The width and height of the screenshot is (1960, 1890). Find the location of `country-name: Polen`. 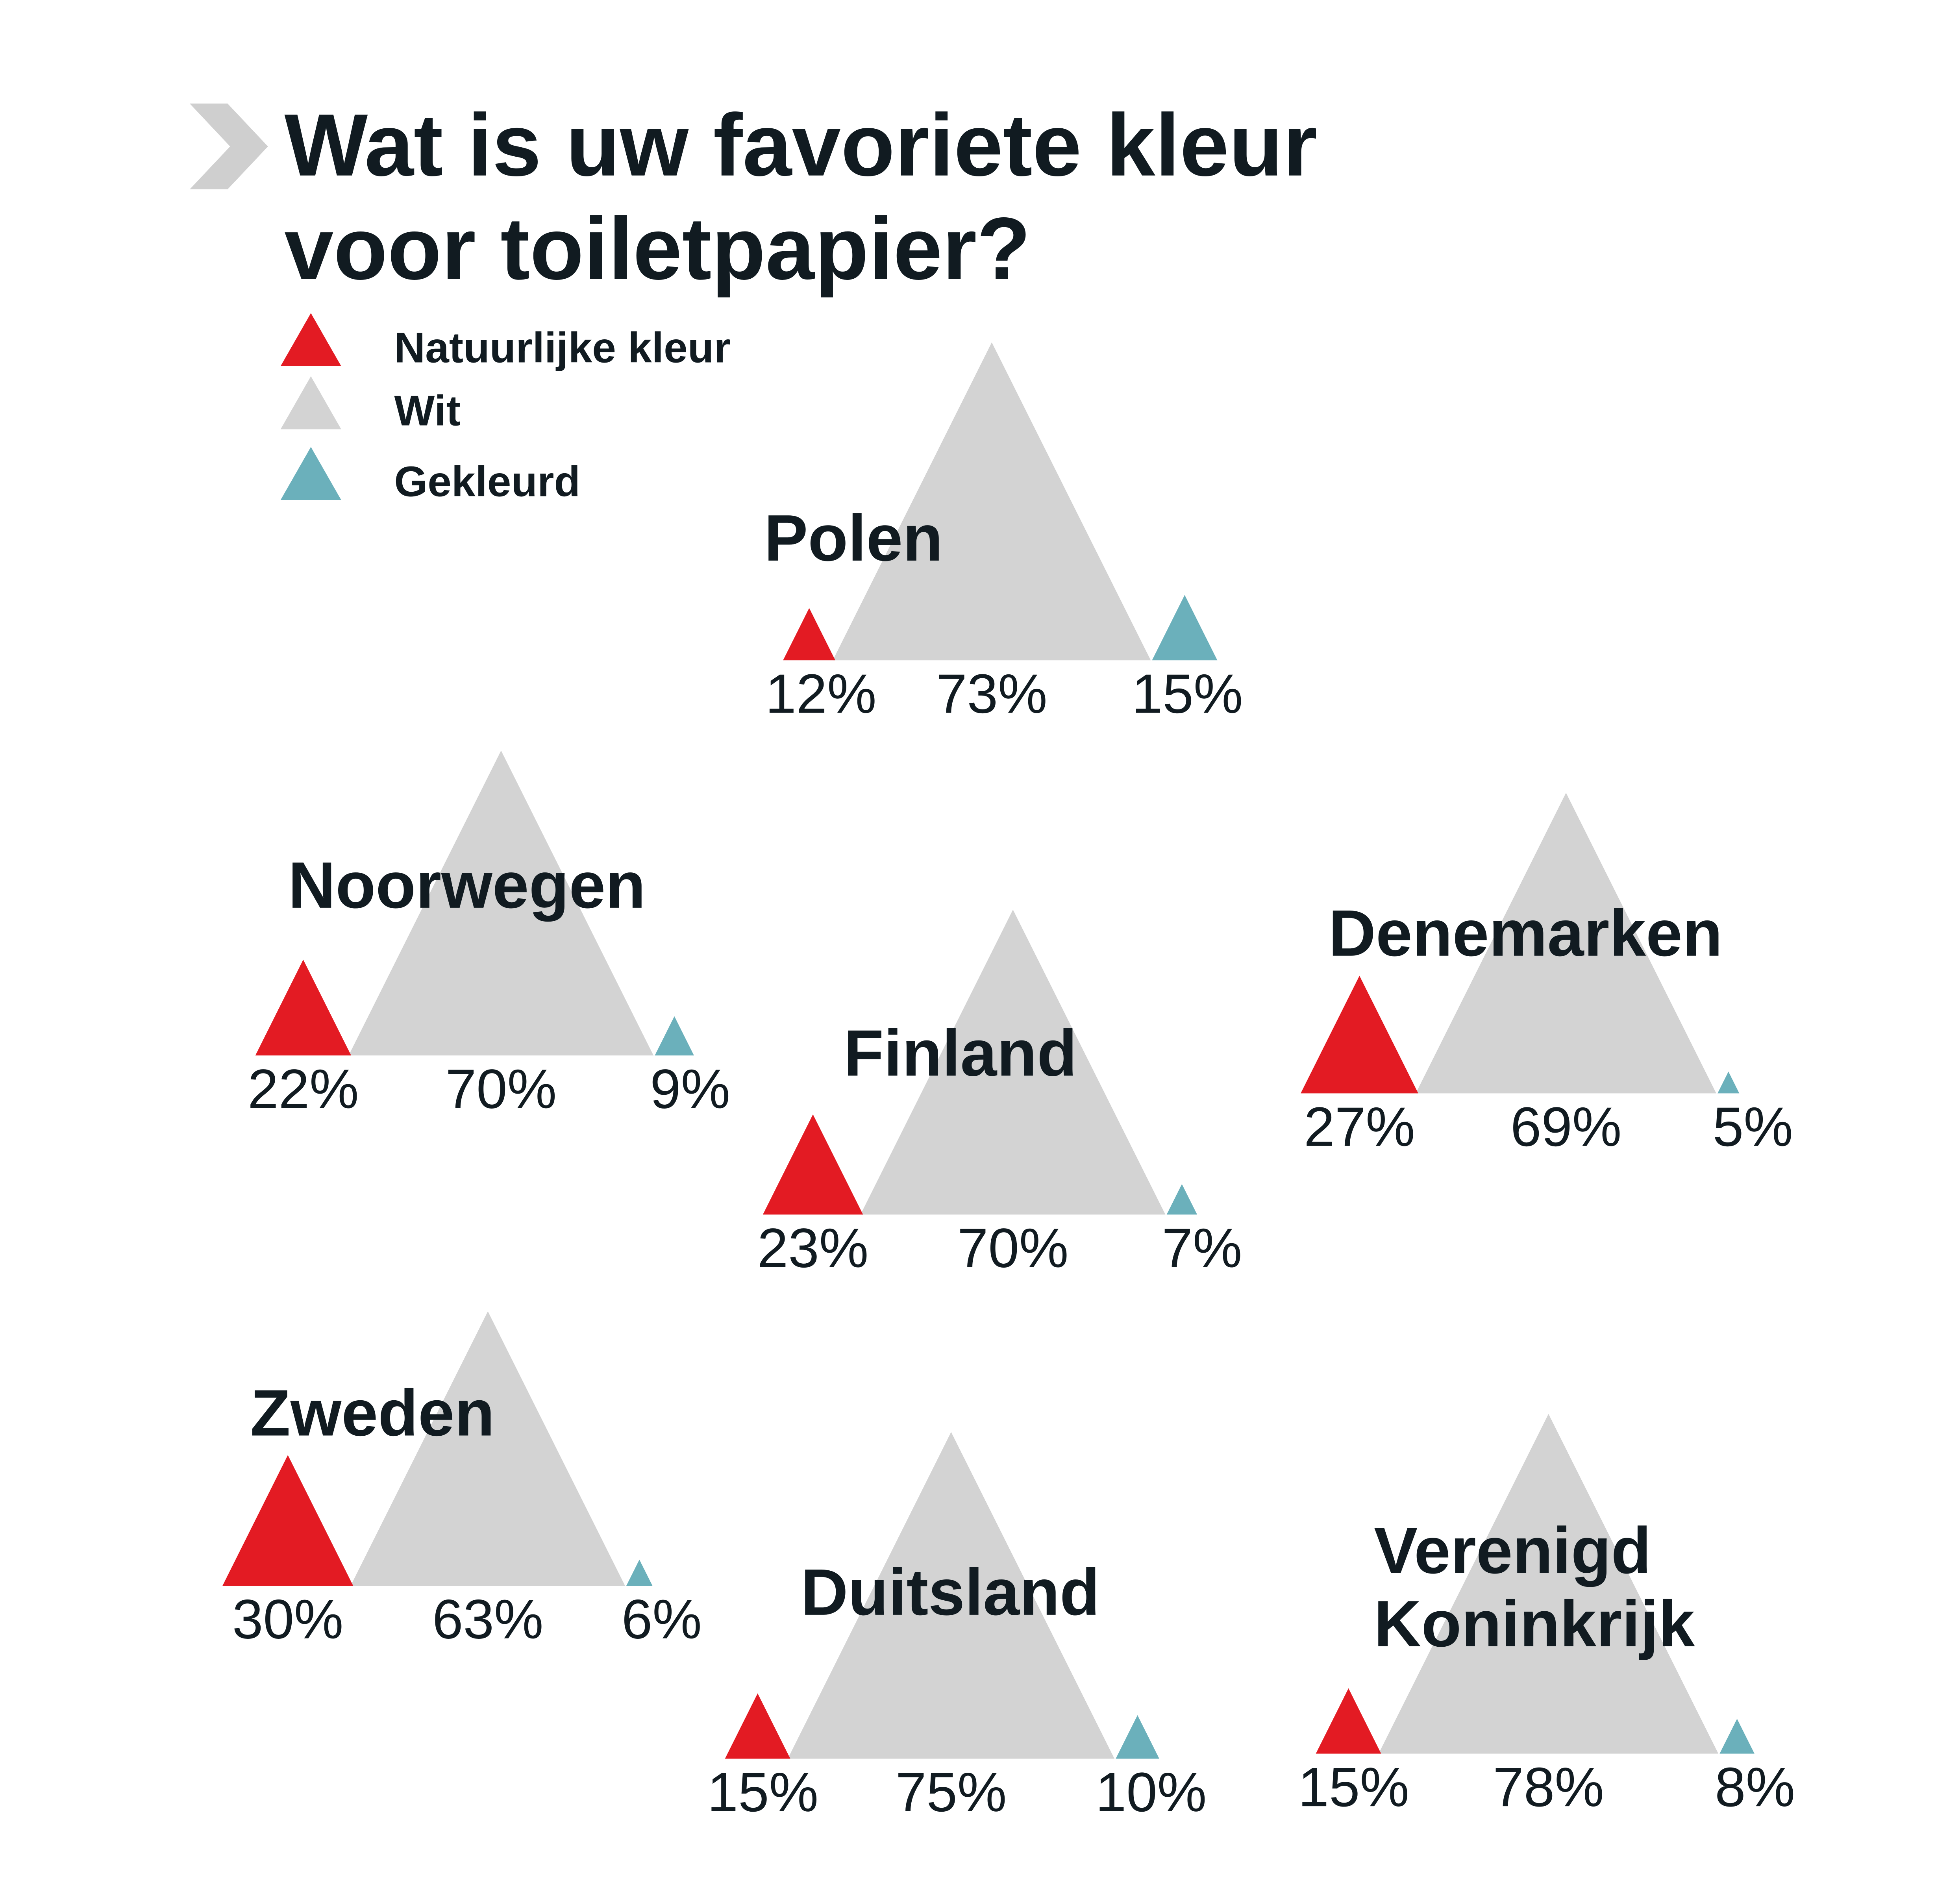

country-name: Polen is located at coordinates (853, 539).